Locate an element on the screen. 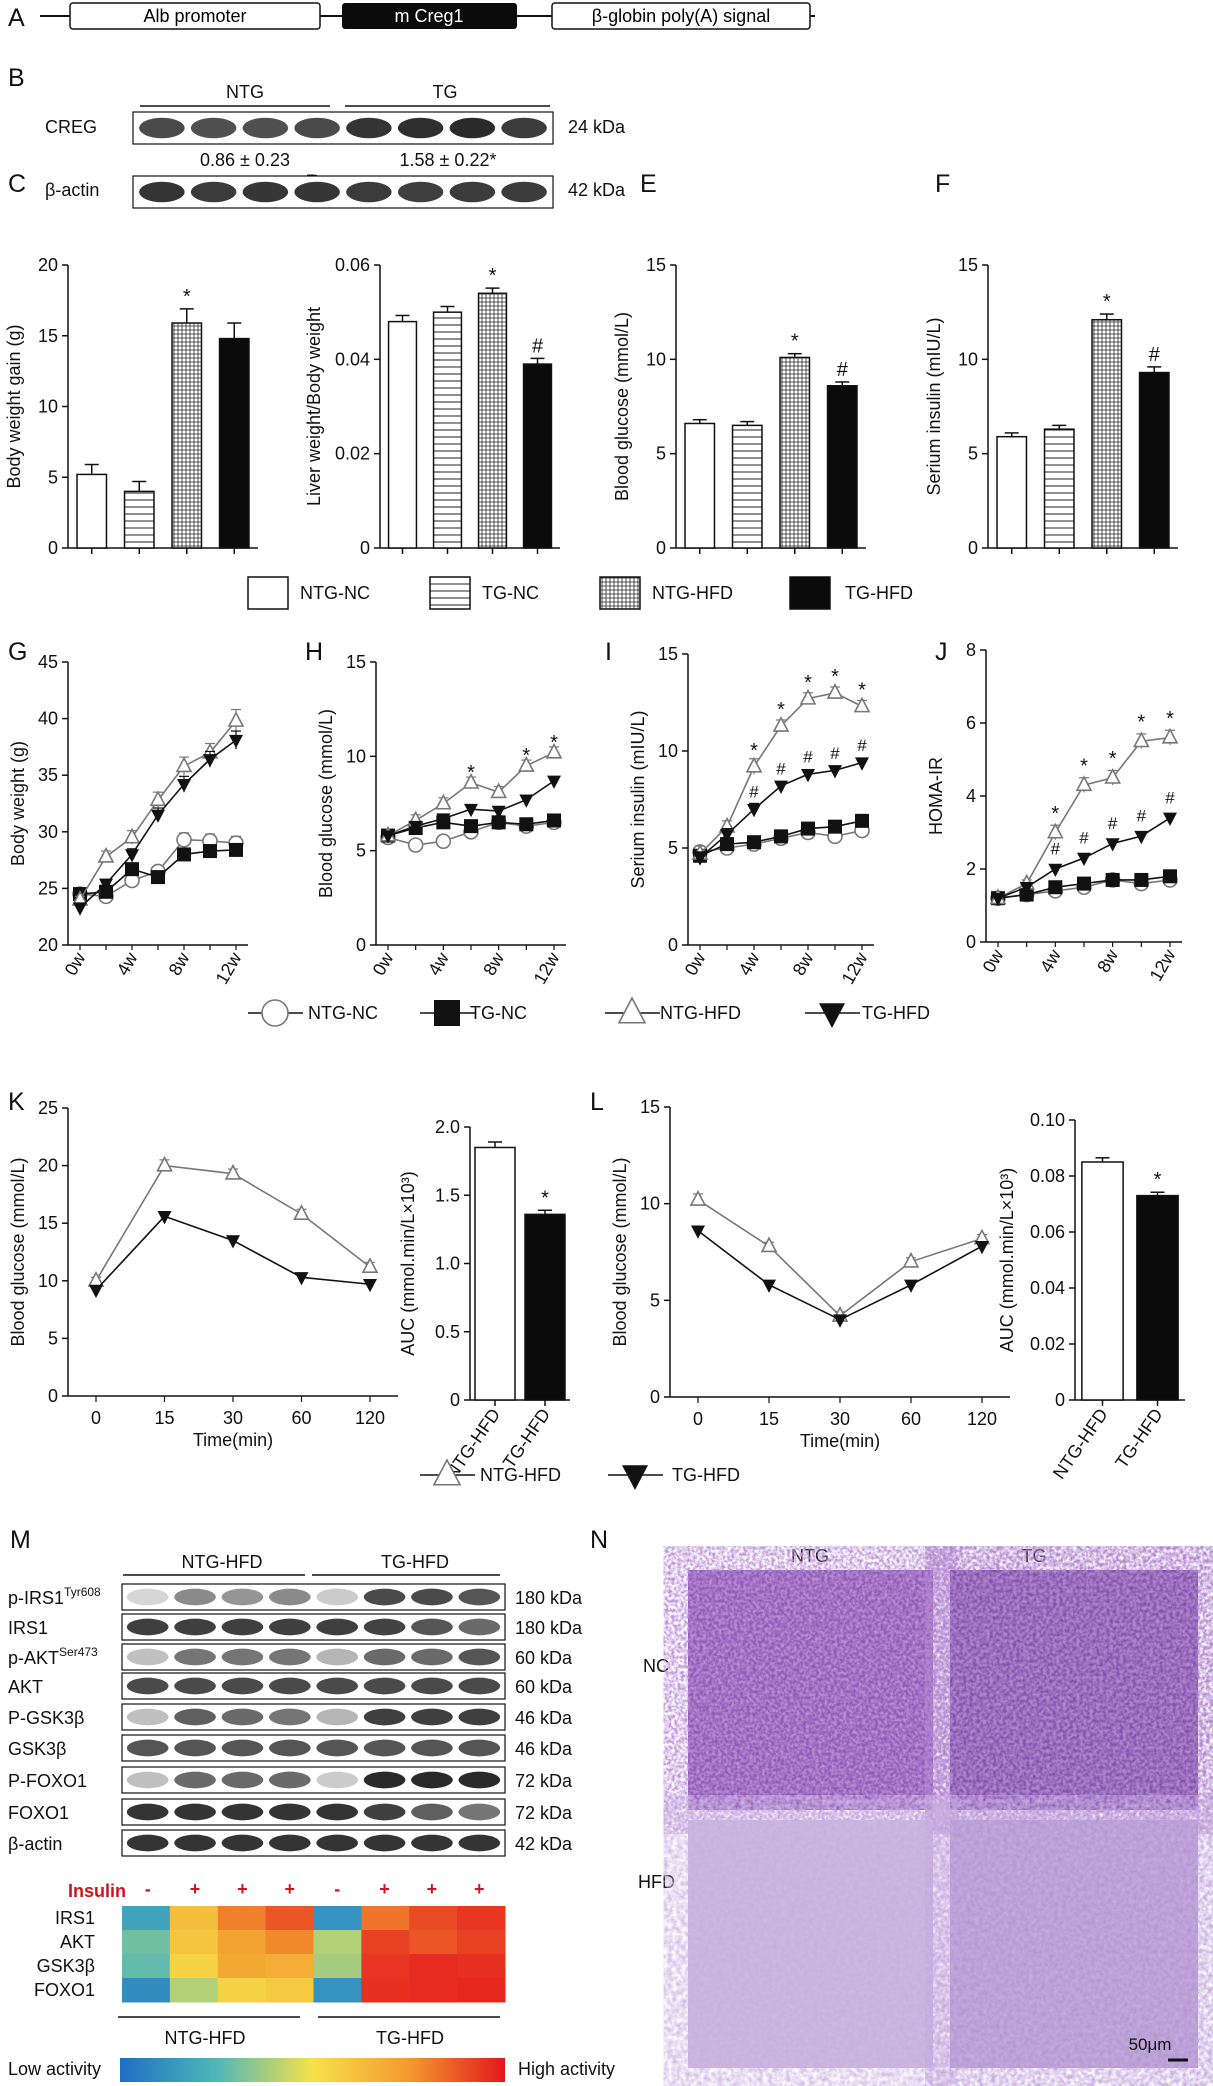 This screenshot has height=2086, width=1213. blot-m-row-label: IRS1 is located at coordinates (28, 1628).